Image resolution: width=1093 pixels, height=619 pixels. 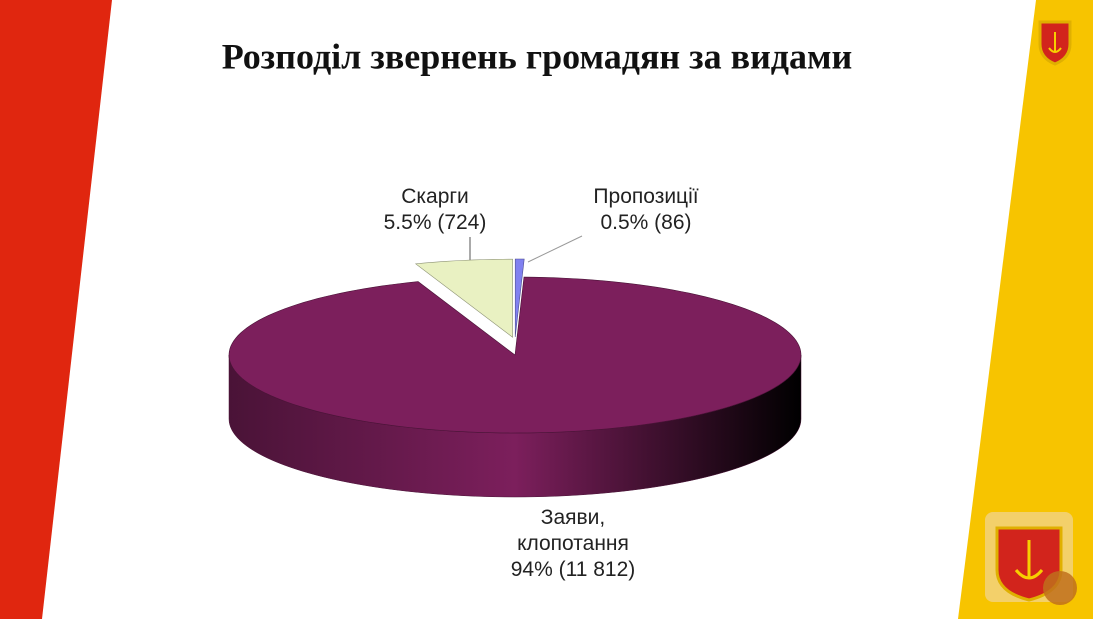 I want to click on value-label: 94% (11 812), so click(x=573, y=569).